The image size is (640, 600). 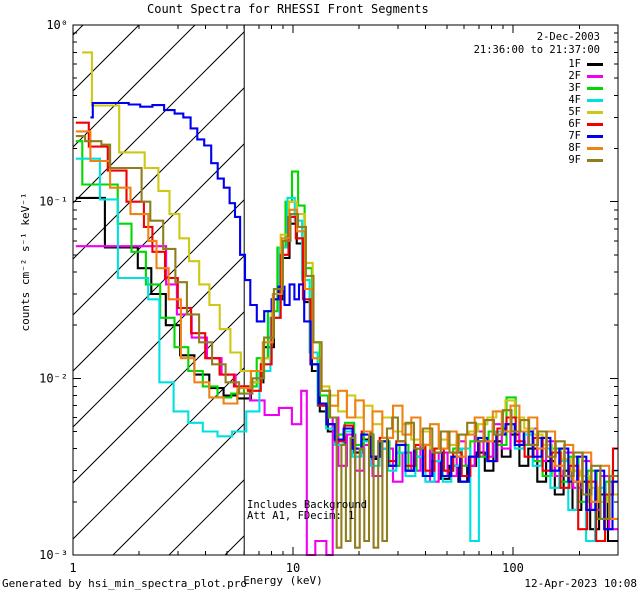 What do you see at coordinates (585, 124) in the screenshot?
I see `legend-item-6F: 6F` at bounding box center [585, 124].